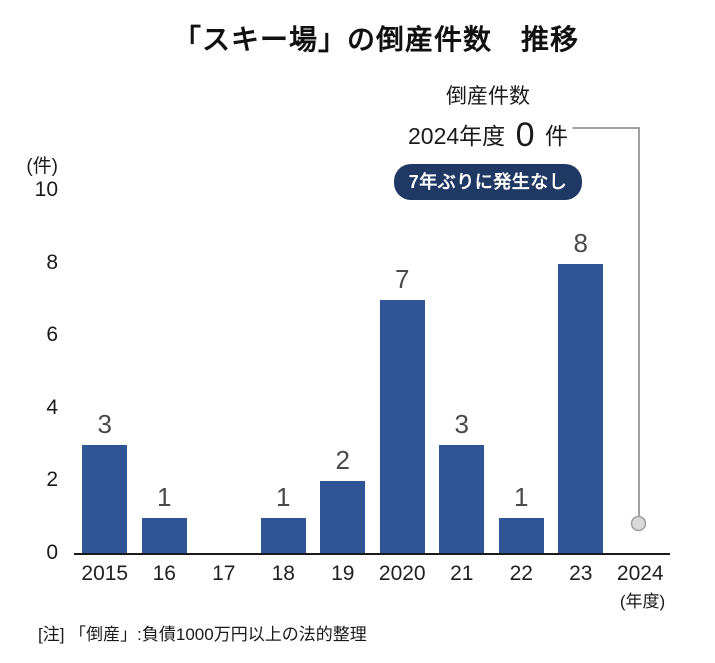  I want to click on pointer-line-icon, so click(609, 329).